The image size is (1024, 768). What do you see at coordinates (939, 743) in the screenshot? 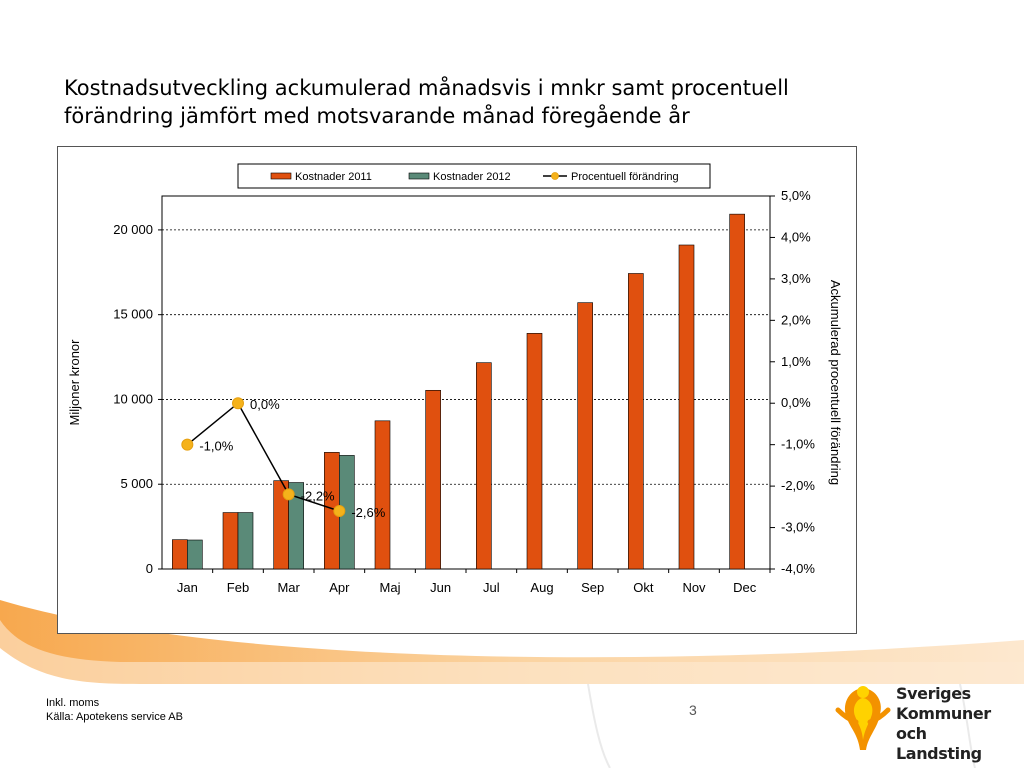
I see `logo-line-3: och Landsting` at bounding box center [939, 743].